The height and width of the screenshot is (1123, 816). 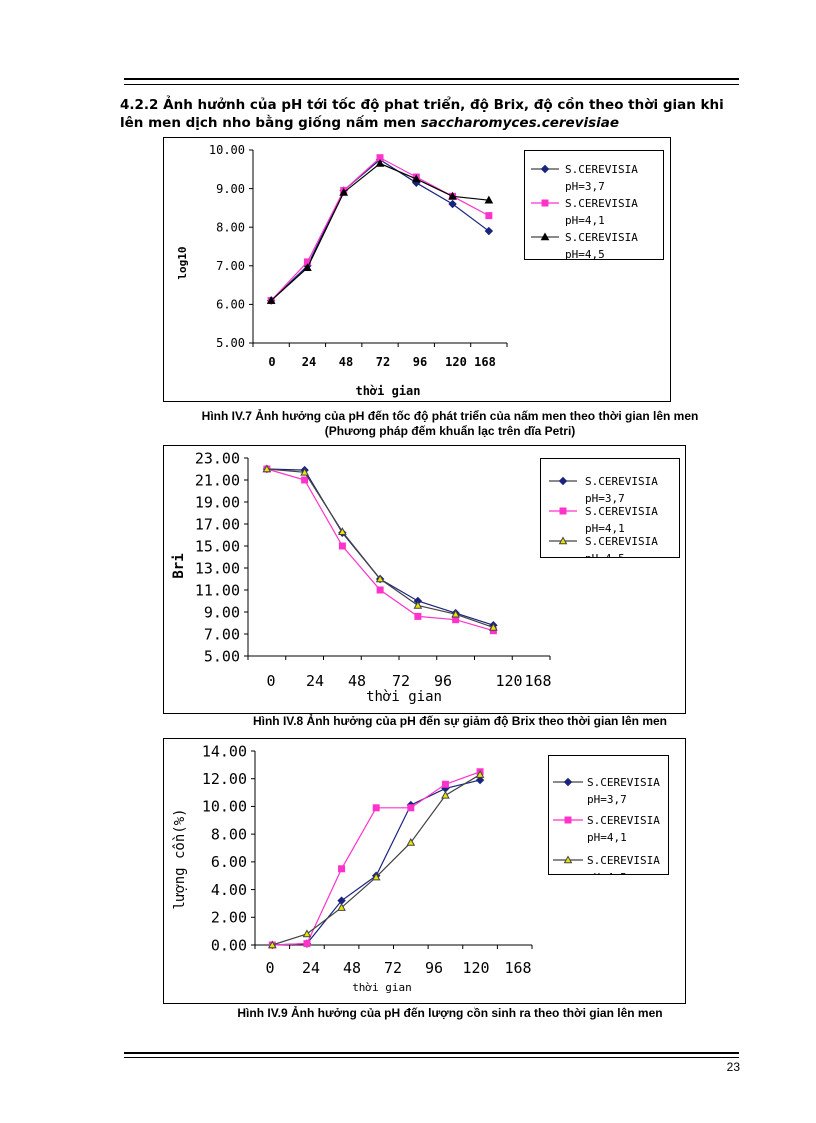 I want to click on y-tick-label: 4.00, so click(x=229, y=890).